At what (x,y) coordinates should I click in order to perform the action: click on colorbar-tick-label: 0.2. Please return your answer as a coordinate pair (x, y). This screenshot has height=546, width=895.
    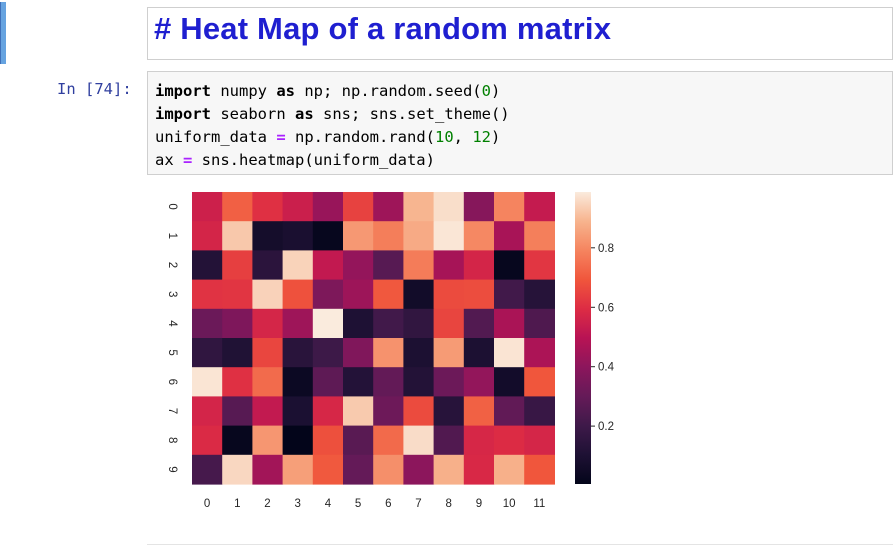
    Looking at the image, I should click on (606, 427).